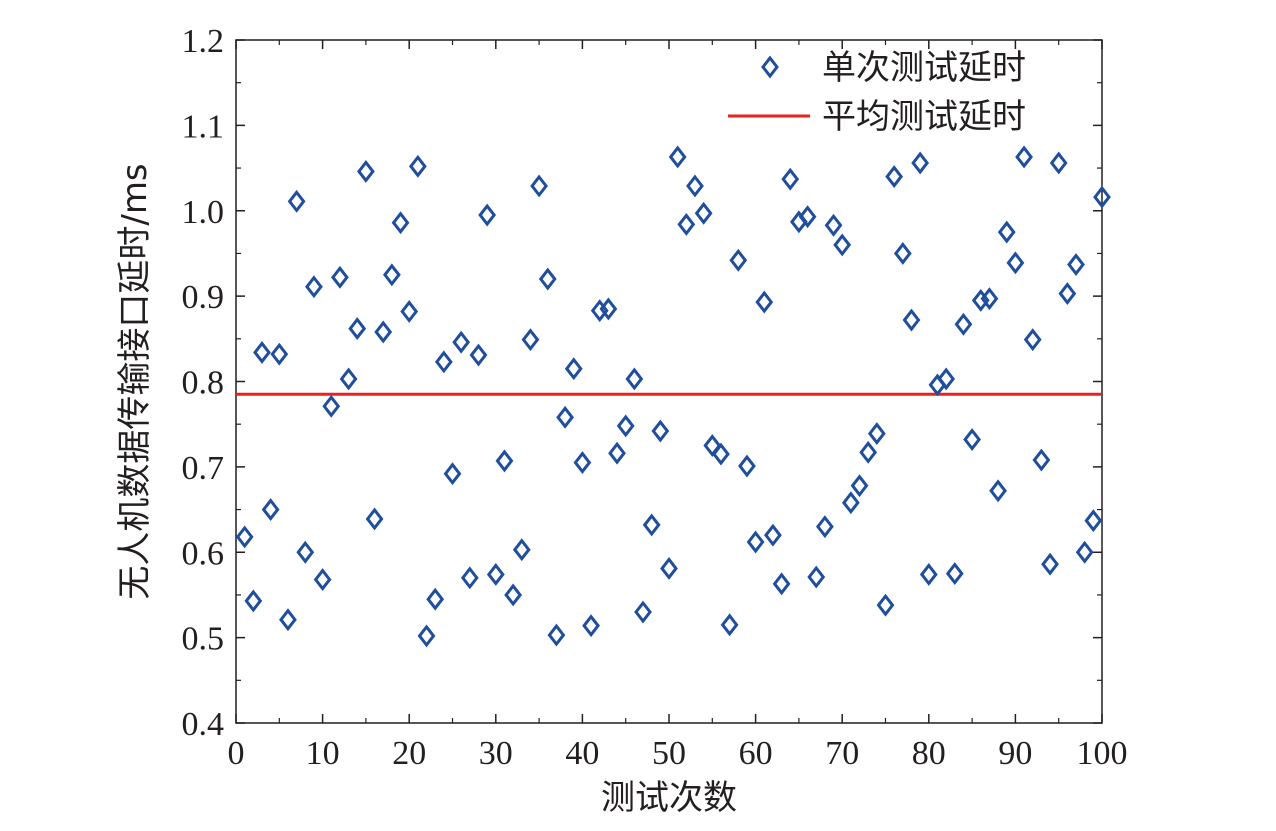  Describe the element at coordinates (203, 383) in the screenshot. I see `y-tick-label: 0.8` at that location.